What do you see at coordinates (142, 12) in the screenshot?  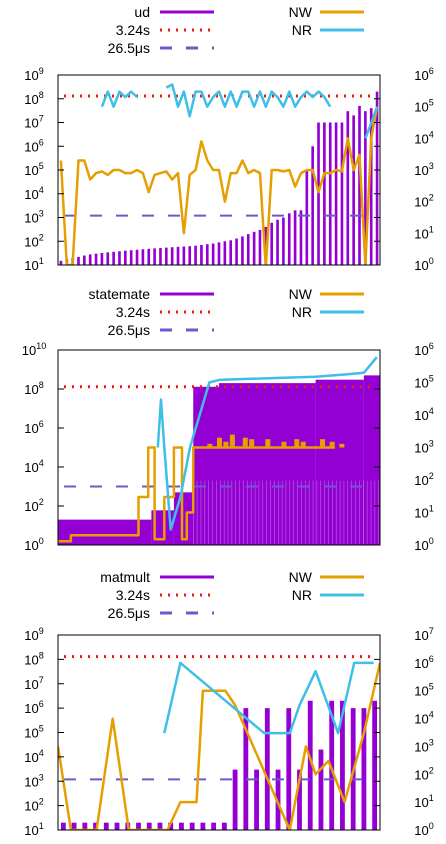 I see `legend-label: ud` at bounding box center [142, 12].